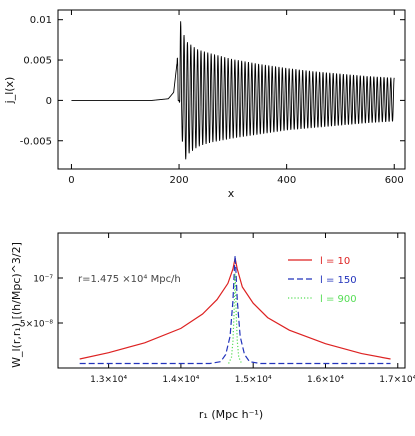 This screenshot has width=415, height=436. Describe the element at coordinates (394, 180) in the screenshot. I see `top-x-tick-label: 600` at that location.